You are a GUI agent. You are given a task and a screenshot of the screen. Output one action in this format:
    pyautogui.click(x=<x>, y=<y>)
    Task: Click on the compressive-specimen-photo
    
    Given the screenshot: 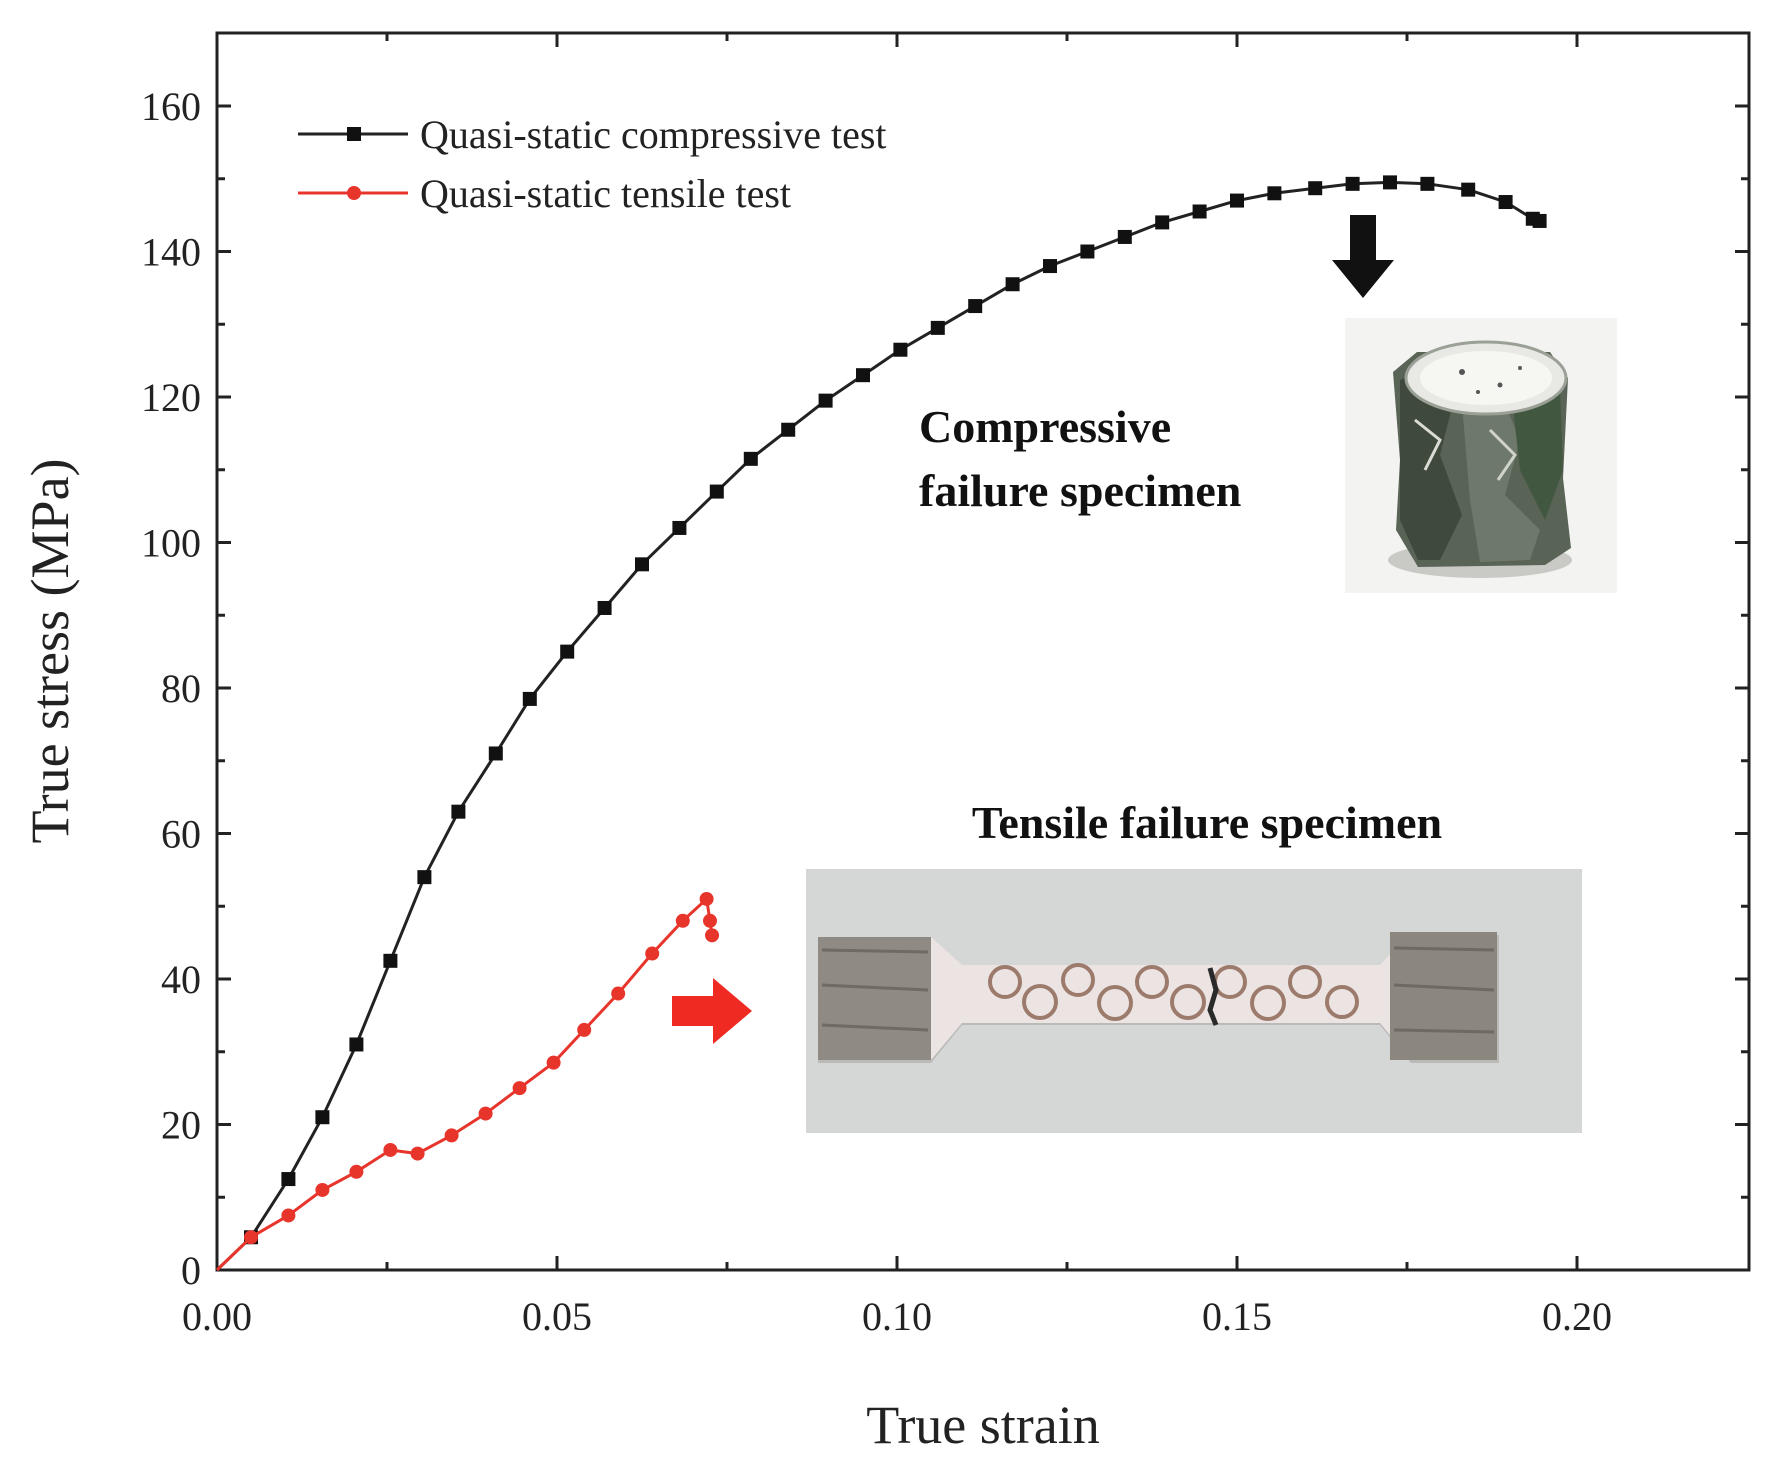 What is the action you would take?
    pyautogui.click(x=1481, y=455)
    